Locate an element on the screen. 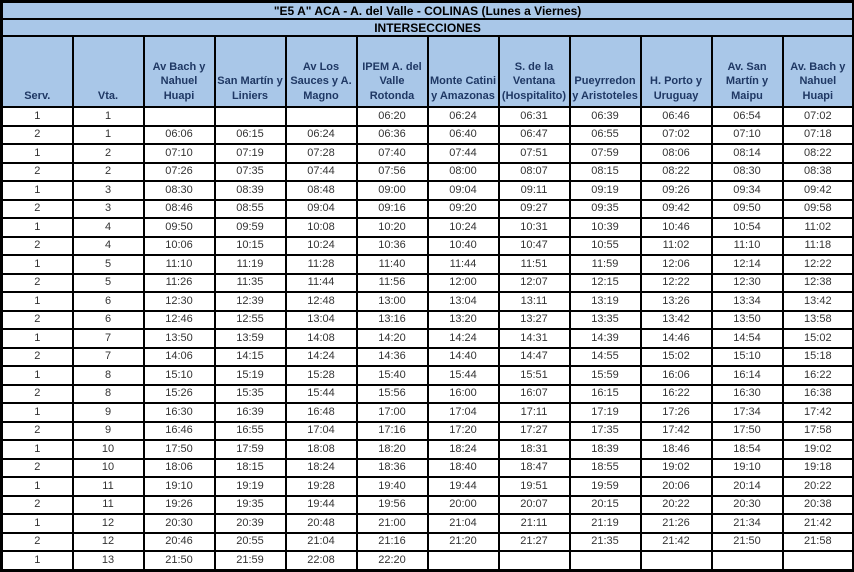 The image size is (854, 572). time-cell: 09:00 is located at coordinates (392, 190).